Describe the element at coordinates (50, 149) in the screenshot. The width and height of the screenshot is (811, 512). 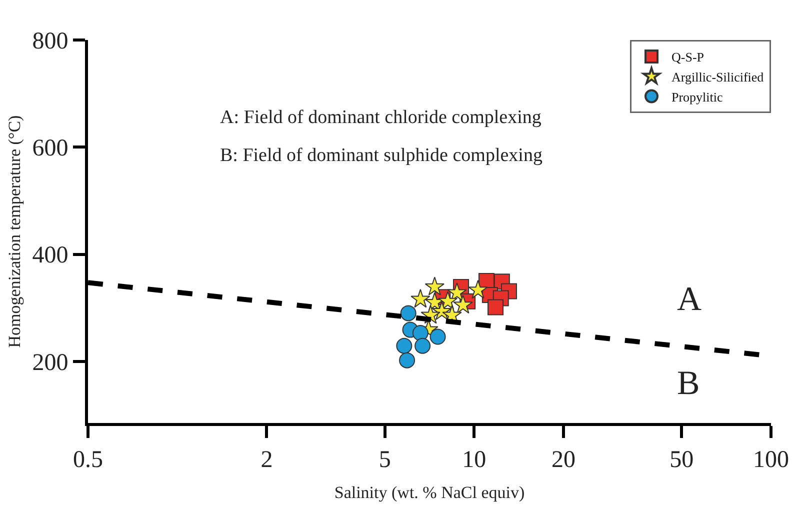
I see `y-tick-label: 600` at that location.